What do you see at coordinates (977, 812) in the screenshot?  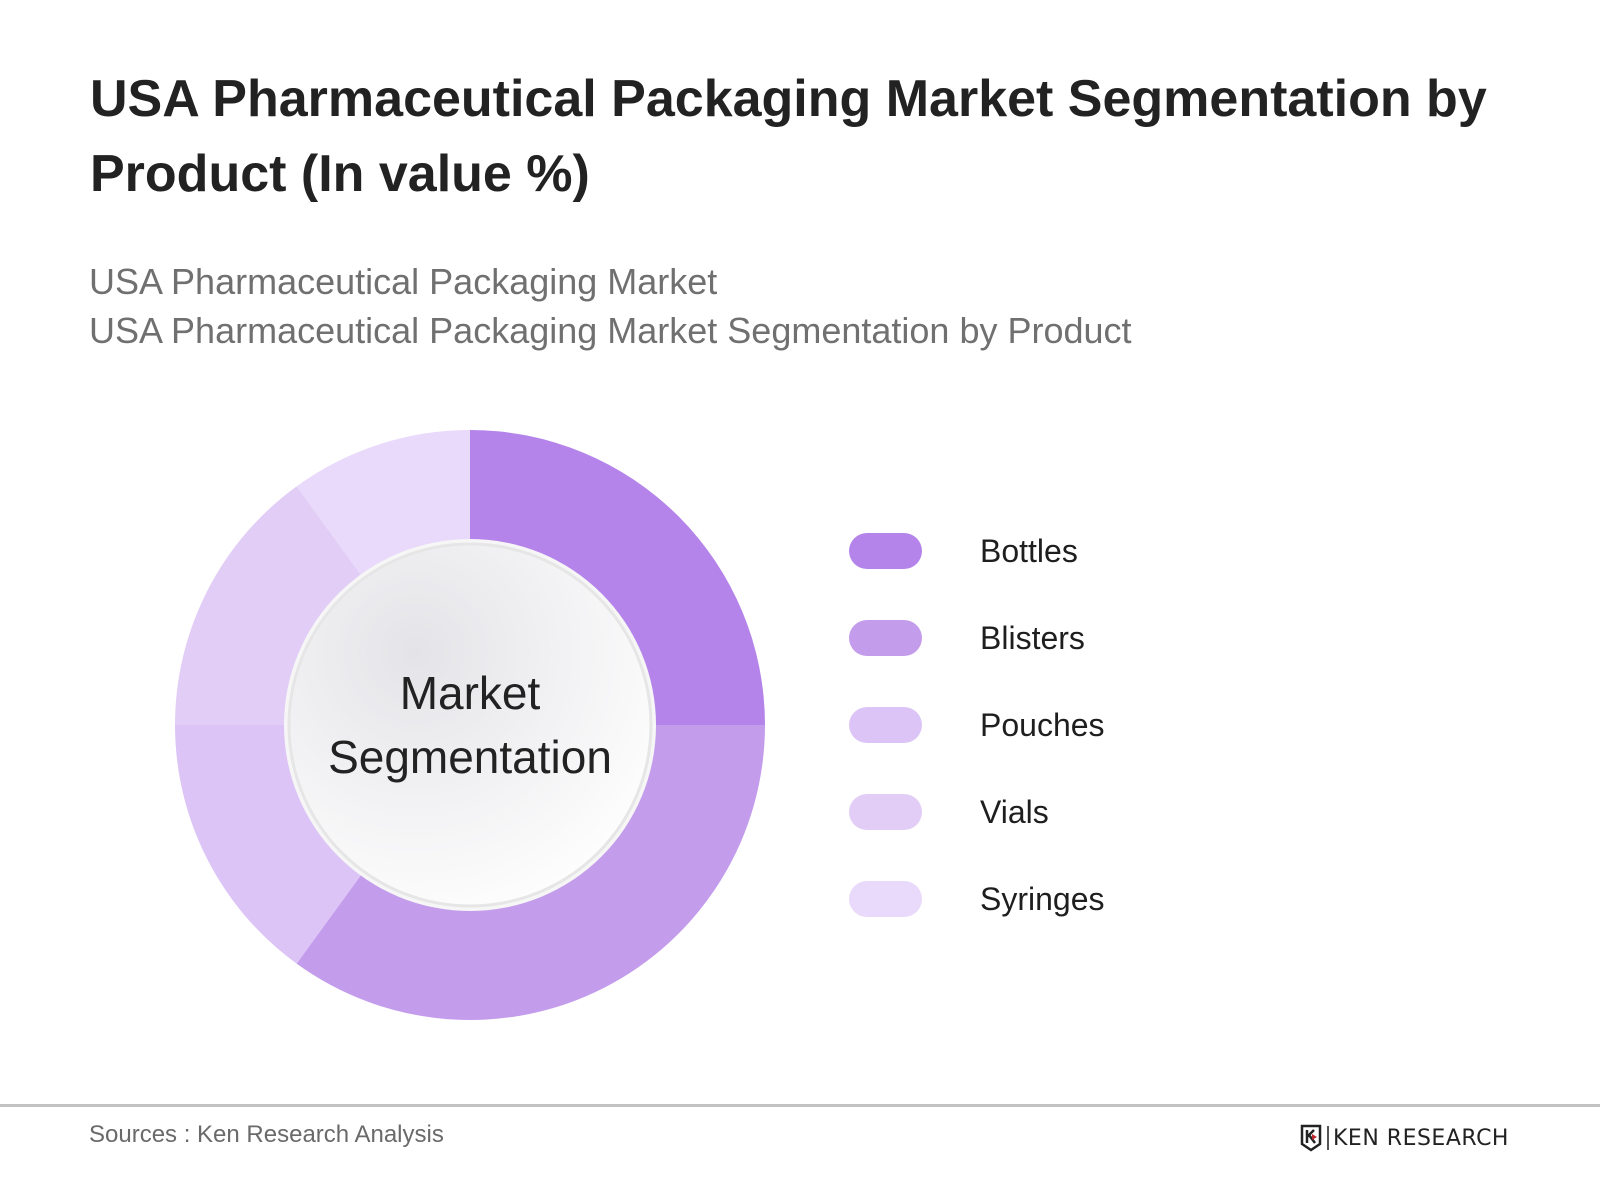 I see `legend-item-vials: Vials` at bounding box center [977, 812].